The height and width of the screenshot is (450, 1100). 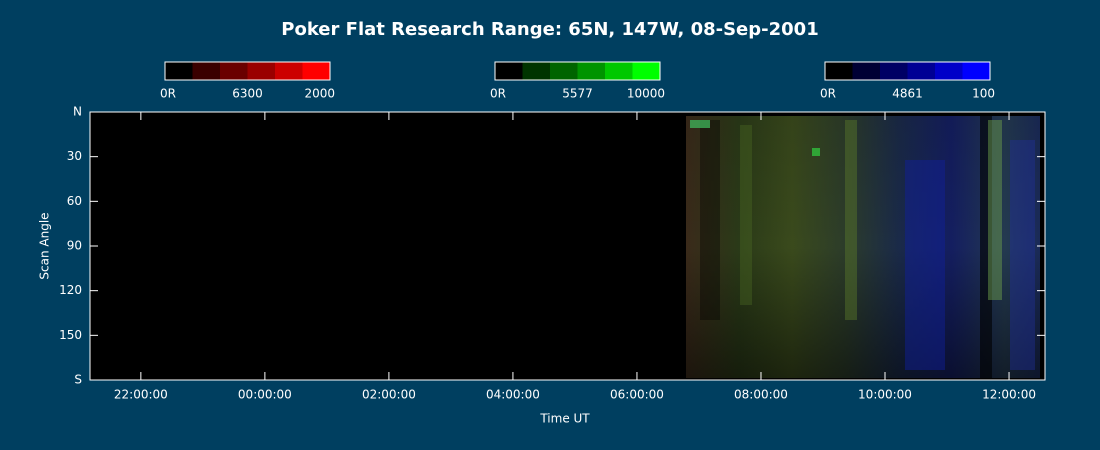 What do you see at coordinates (1009, 395) in the screenshot?
I see `x-tick-label: 12:00:00` at bounding box center [1009, 395].